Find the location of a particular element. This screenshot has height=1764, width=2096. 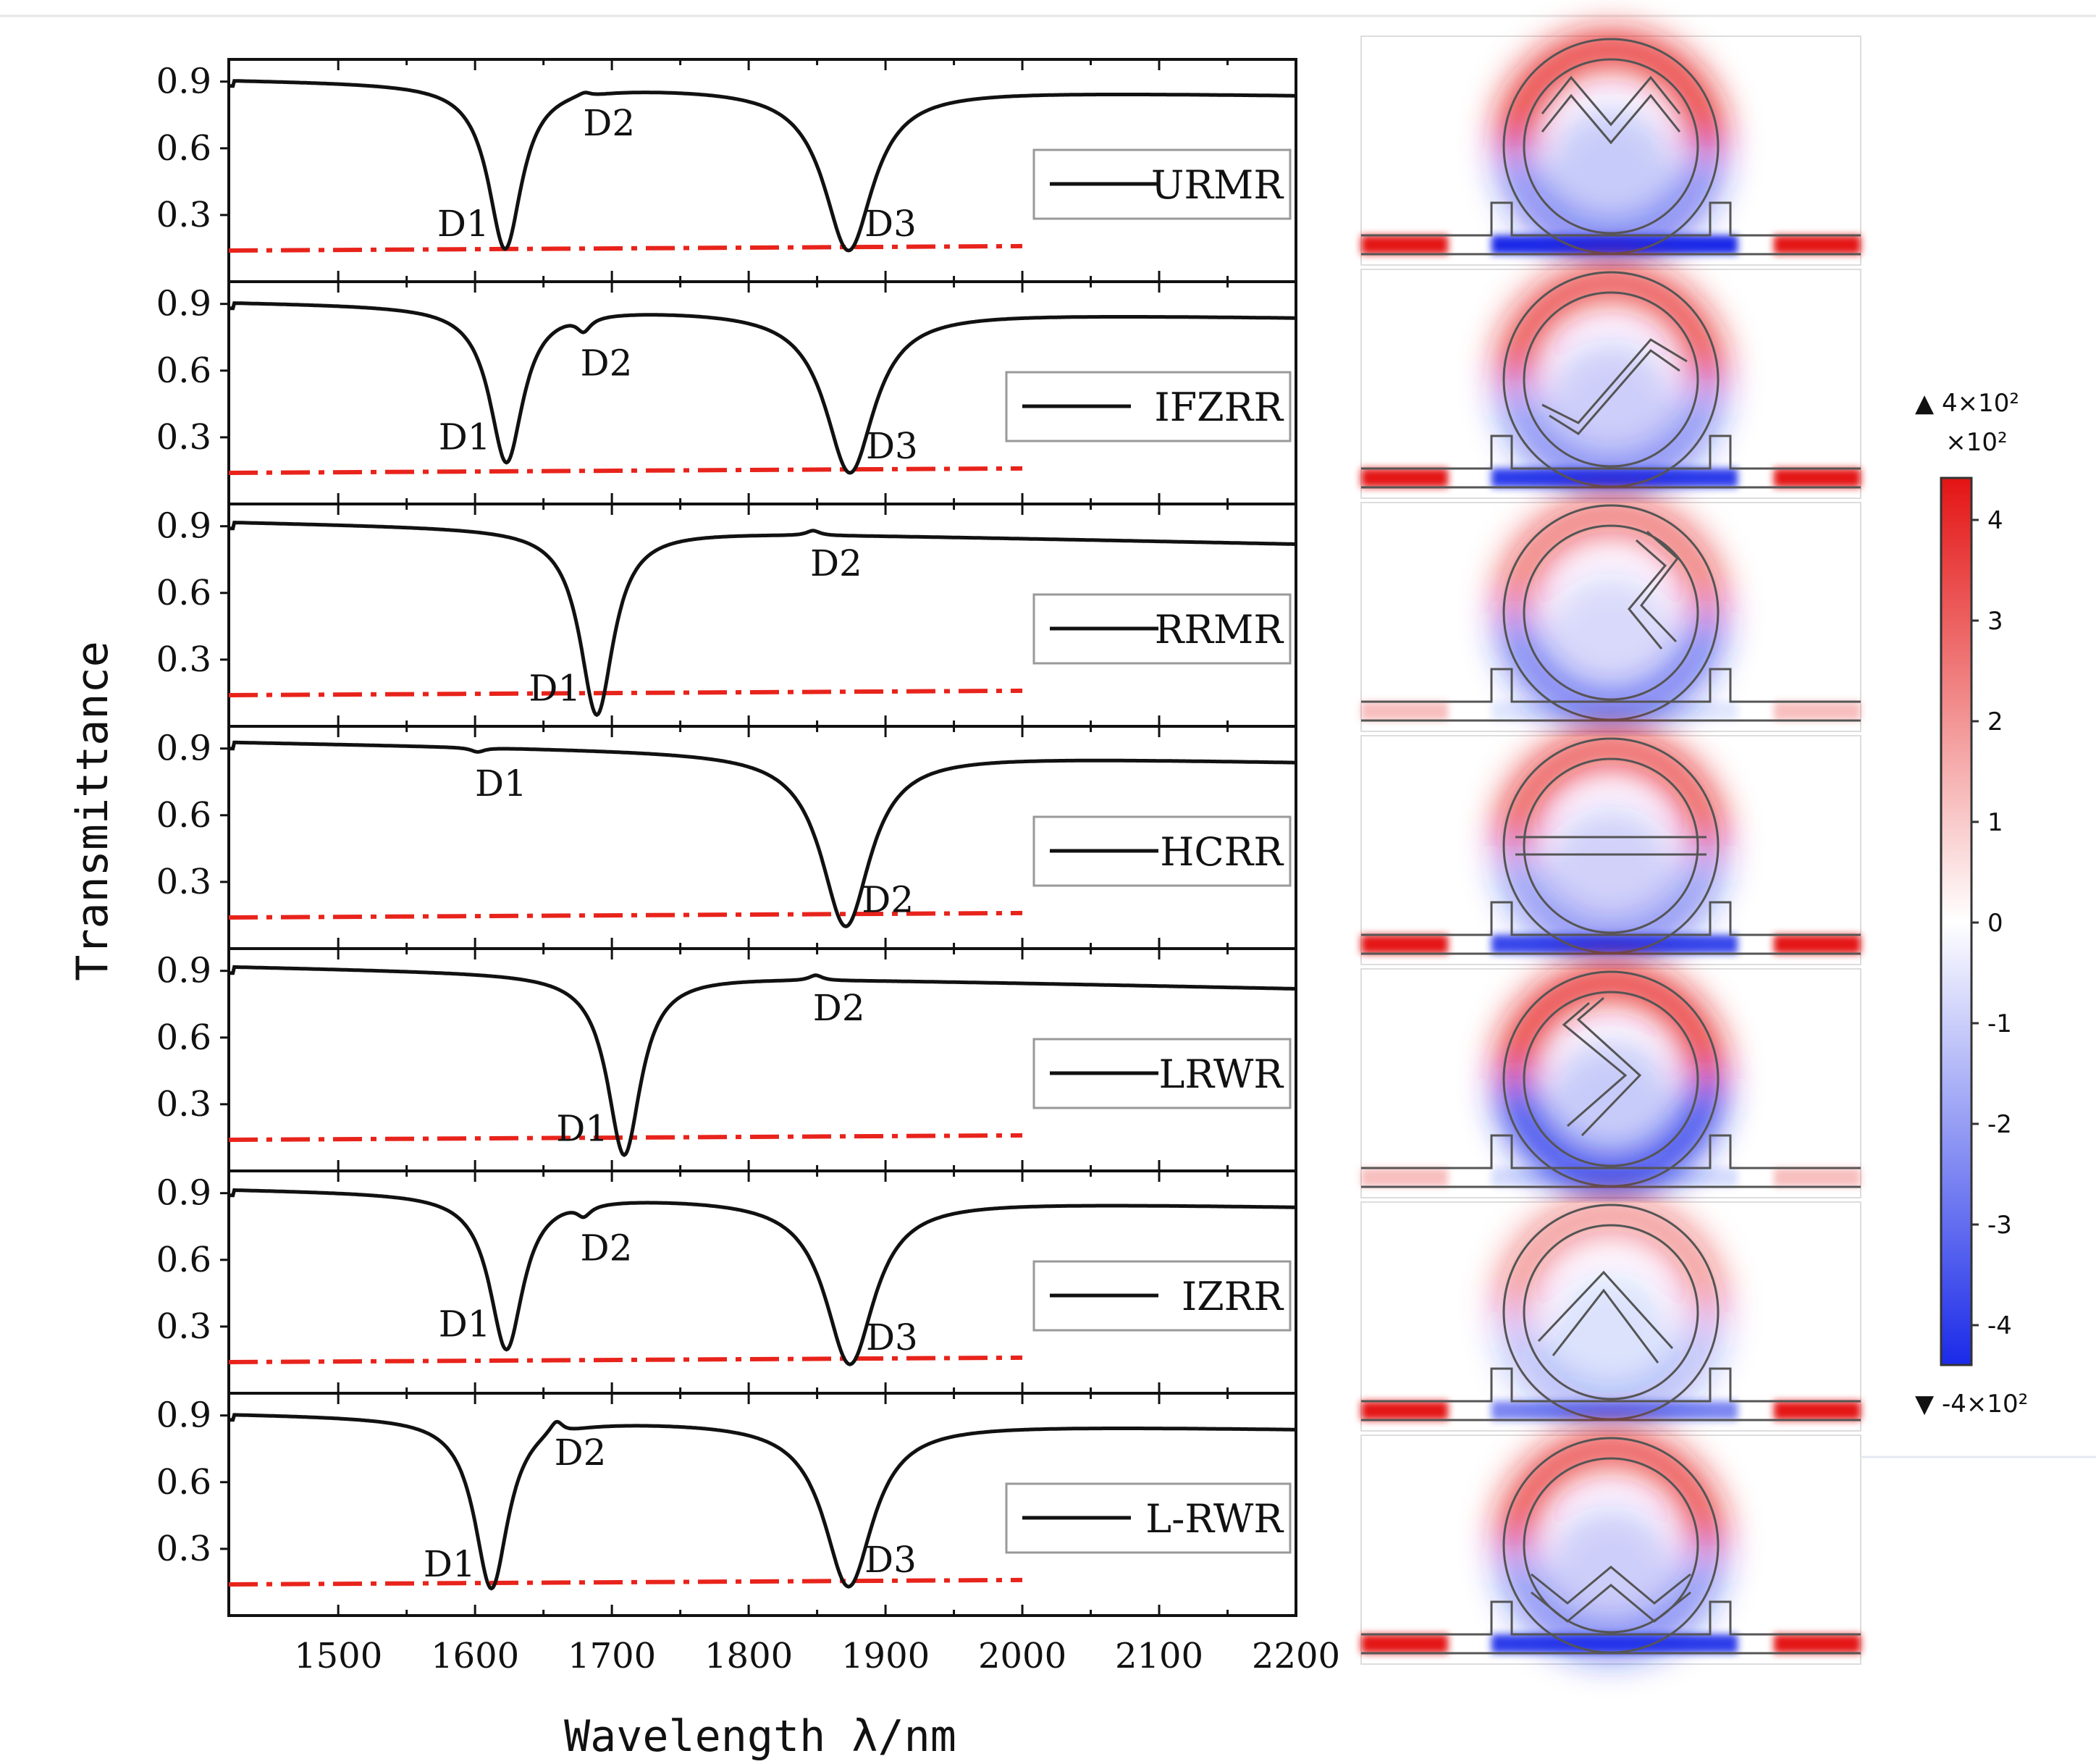

colorbar: ▲ 4×10² ×10² 4 3 2 1 0 -1 -2 -3 -4 ▼ -4×10² is located at coordinates (1978, 923).